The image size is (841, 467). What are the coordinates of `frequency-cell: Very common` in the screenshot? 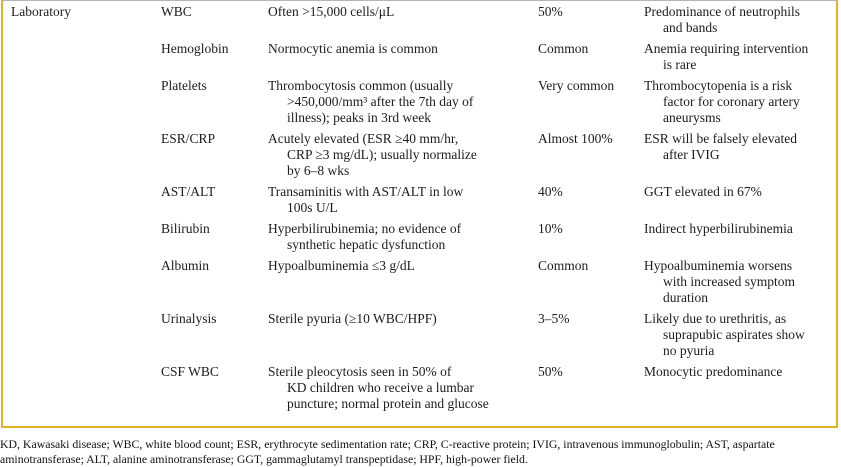 It's located at (576, 85).